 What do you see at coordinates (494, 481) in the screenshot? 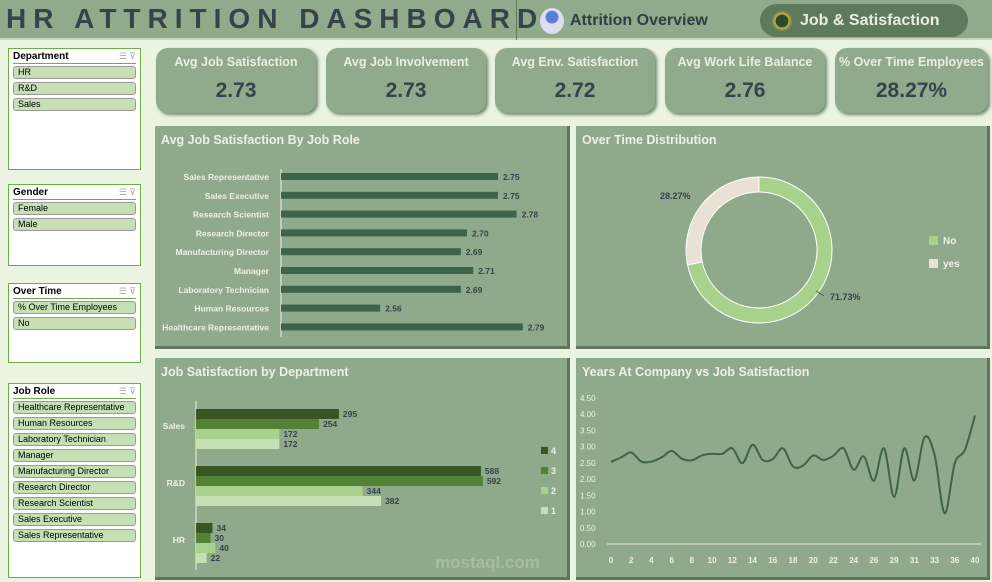
I see `data-label: 592` at bounding box center [494, 481].